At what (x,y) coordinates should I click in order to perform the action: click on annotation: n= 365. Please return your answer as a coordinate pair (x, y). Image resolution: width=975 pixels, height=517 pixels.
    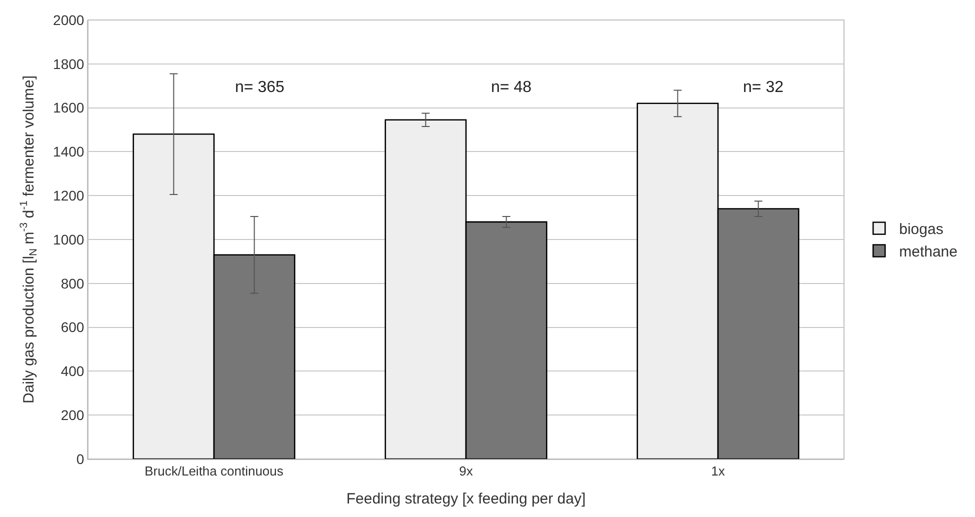
    Looking at the image, I should click on (259, 87).